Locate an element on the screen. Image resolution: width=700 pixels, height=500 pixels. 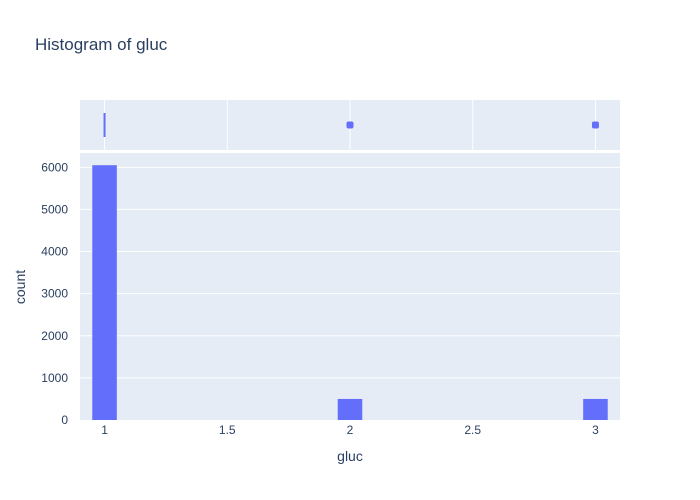
y-tick-label: 0 is located at coordinates (64, 420).